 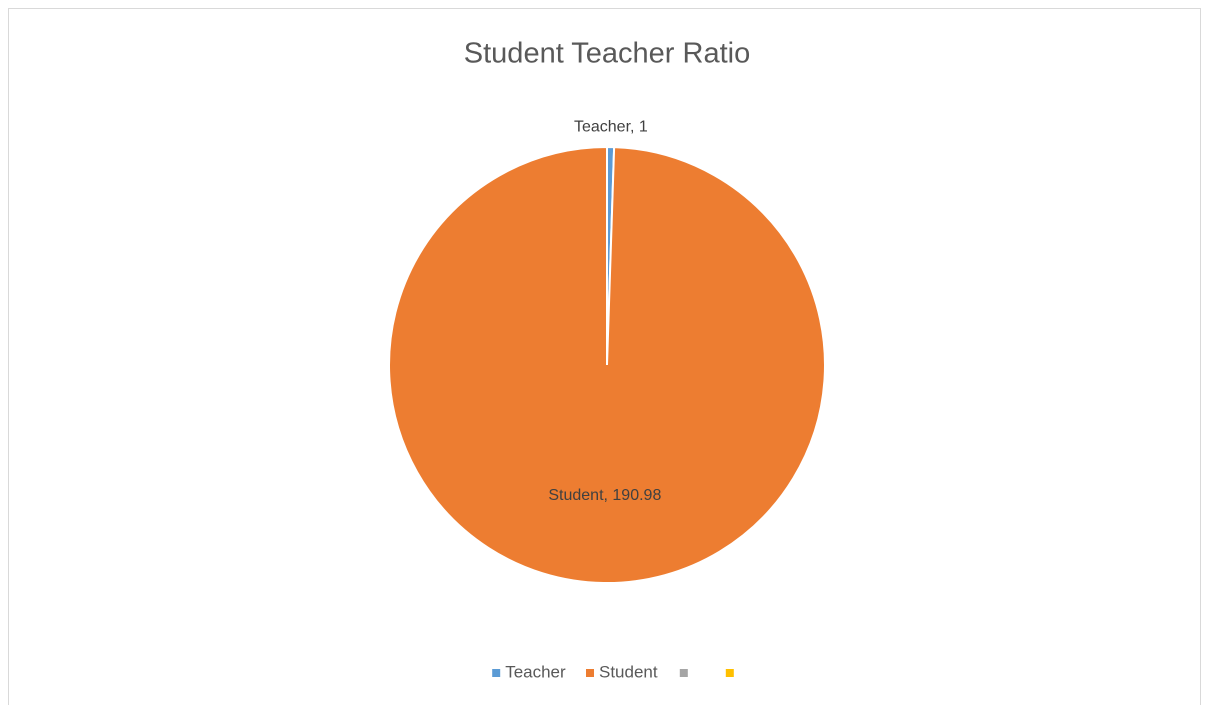 What do you see at coordinates (607, 54) in the screenshot?
I see `chart-title: Student Teacher Ratio` at bounding box center [607, 54].